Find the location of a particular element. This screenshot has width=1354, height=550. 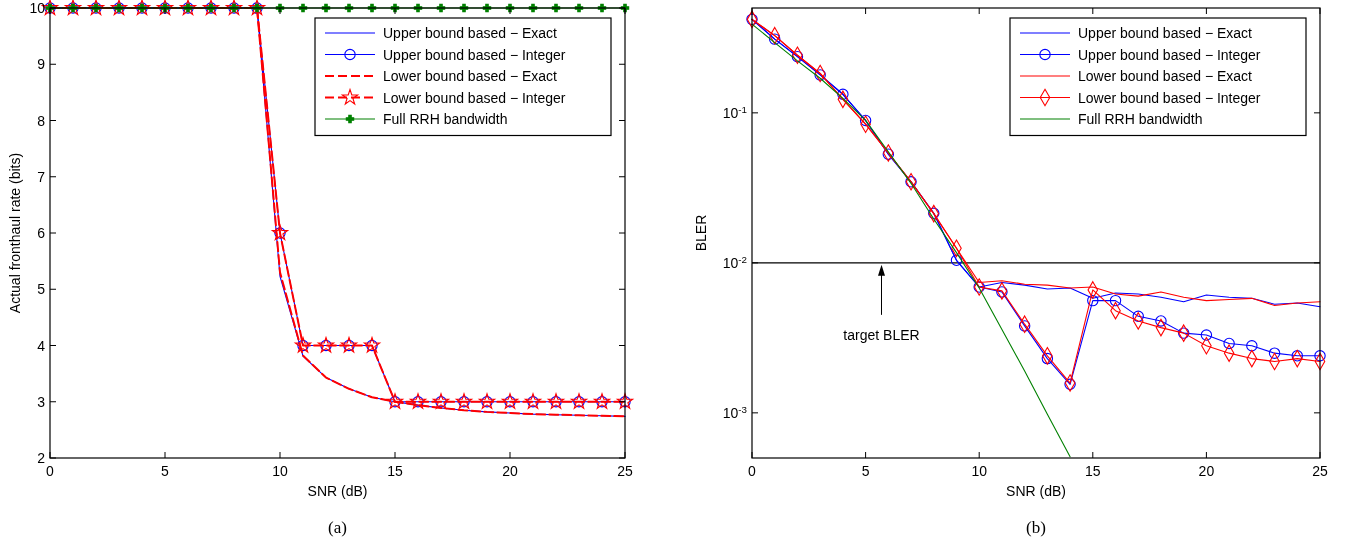

y-tick-label: 6 is located at coordinates (41, 233).